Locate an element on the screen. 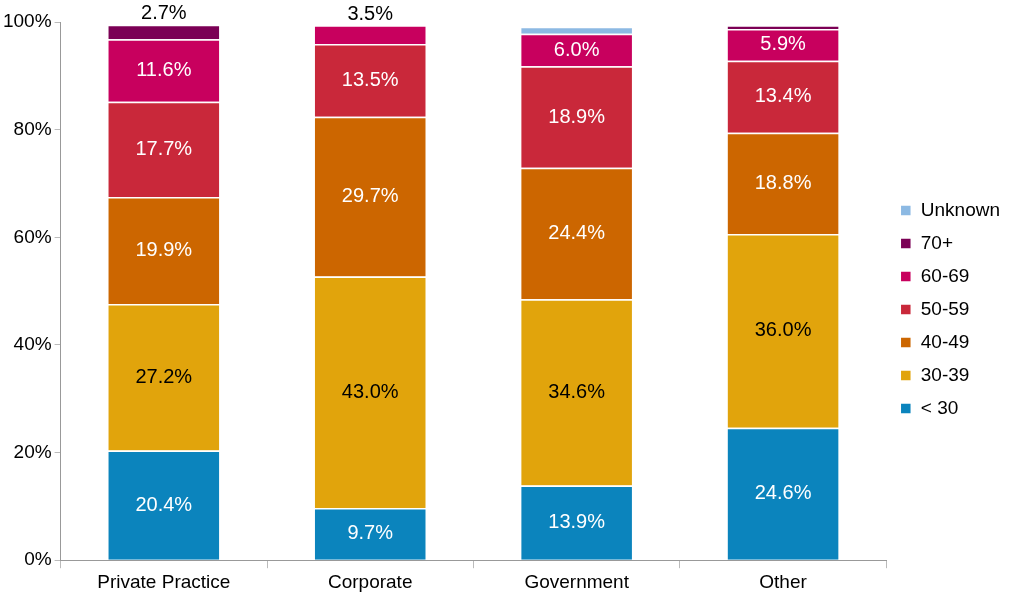  data-label: 2.7% is located at coordinates (164, 12).